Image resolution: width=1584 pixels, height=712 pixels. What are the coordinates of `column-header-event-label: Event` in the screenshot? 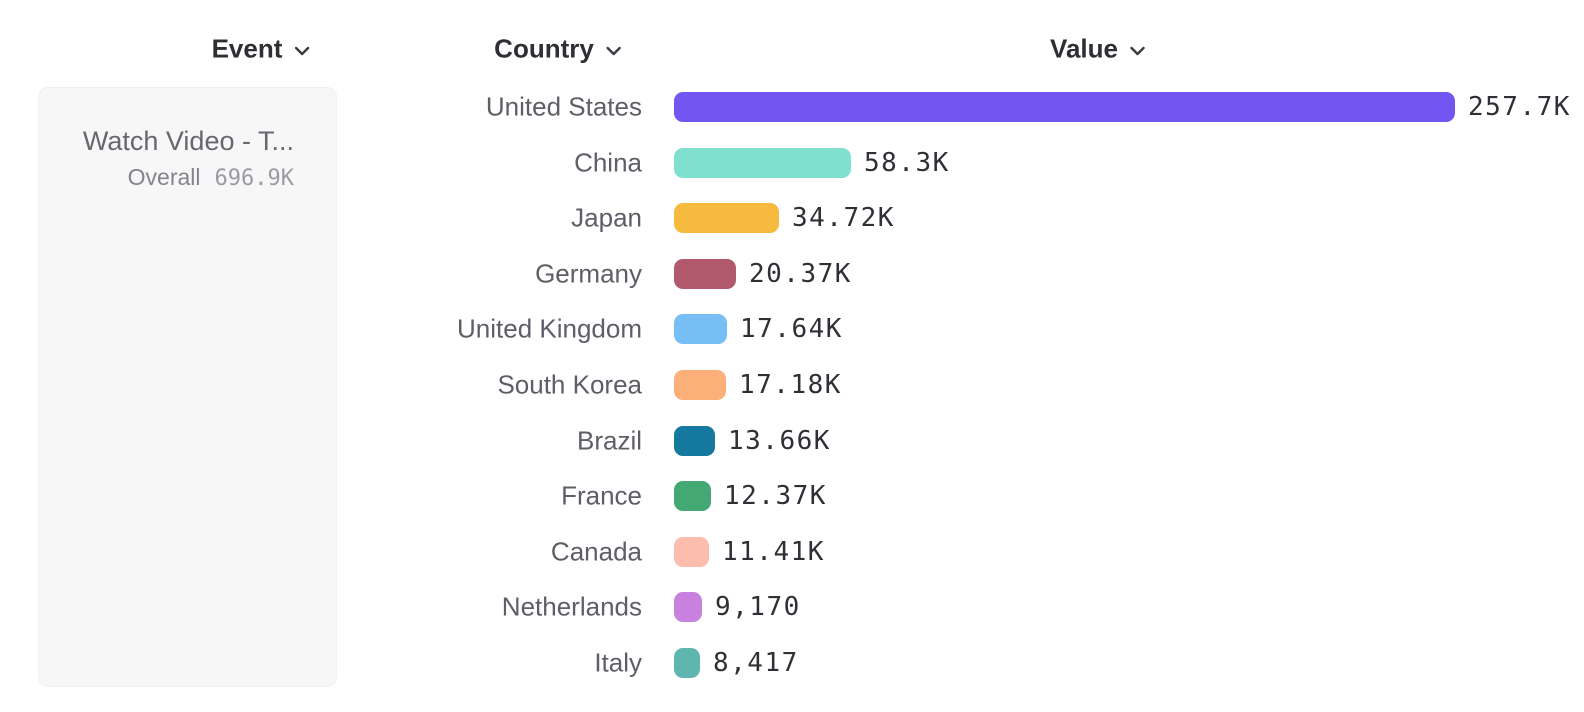 It's located at (247, 48).